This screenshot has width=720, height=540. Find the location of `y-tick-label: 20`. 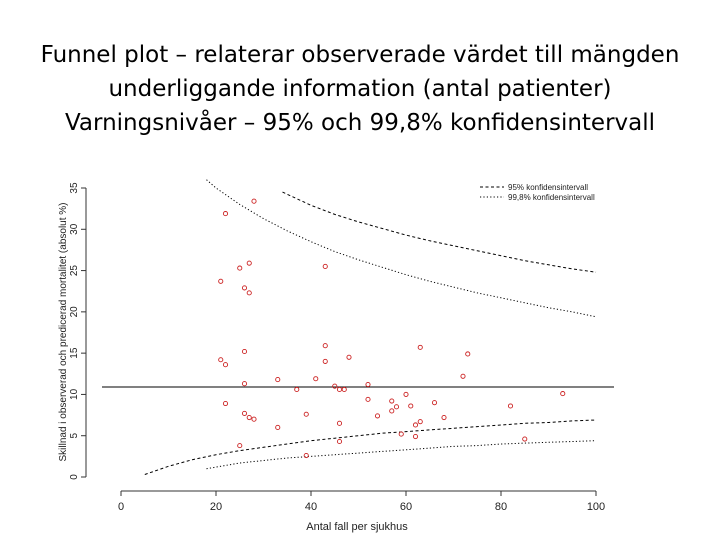

y-tick-label: 20 is located at coordinates (74, 312).